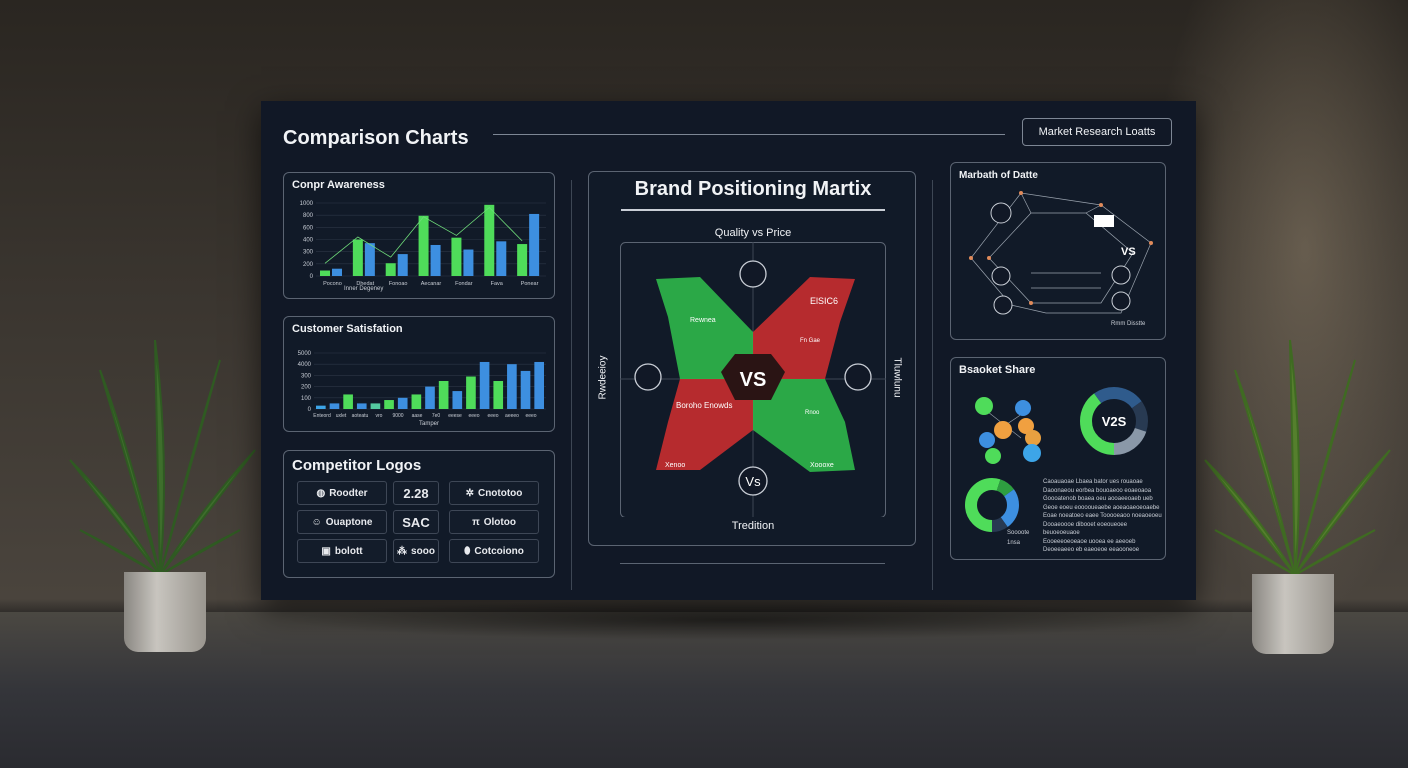  What do you see at coordinates (1058, 251) in the screenshot?
I see `network-panel: Marbath of Datte VS Rmm Disstte` at bounding box center [1058, 251].